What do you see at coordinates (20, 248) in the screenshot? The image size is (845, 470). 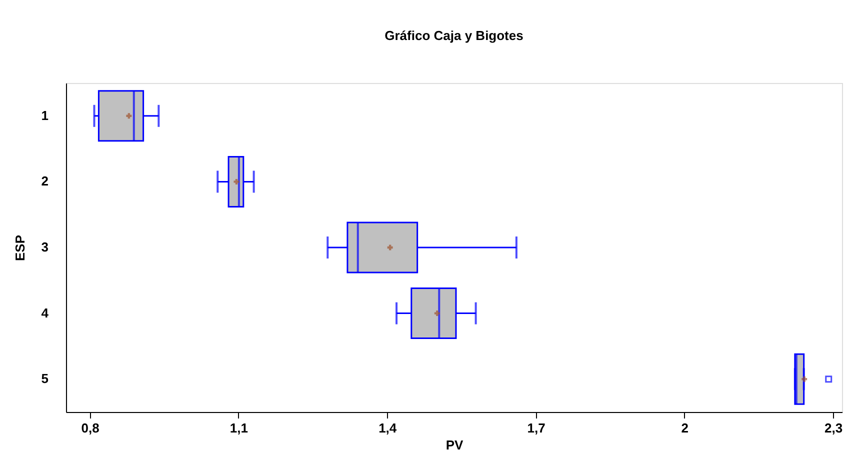 I see `y-axis-title: ESP` at bounding box center [20, 248].